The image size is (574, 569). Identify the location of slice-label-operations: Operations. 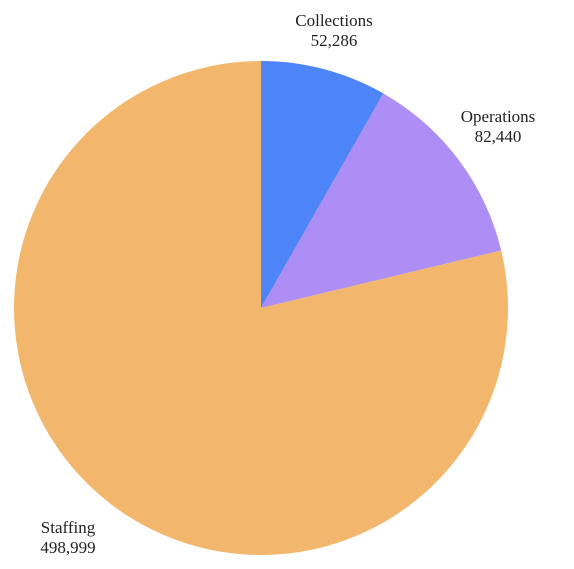
(498, 116).